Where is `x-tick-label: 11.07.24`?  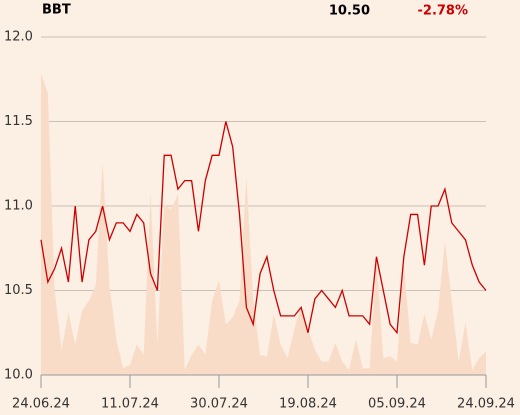 x-tick-label: 11.07.24 is located at coordinates (130, 404).